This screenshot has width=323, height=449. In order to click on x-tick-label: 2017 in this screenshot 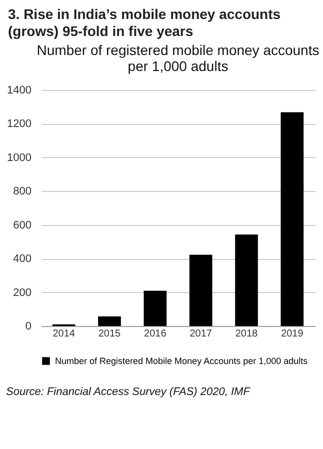, I will do `click(201, 334)`.